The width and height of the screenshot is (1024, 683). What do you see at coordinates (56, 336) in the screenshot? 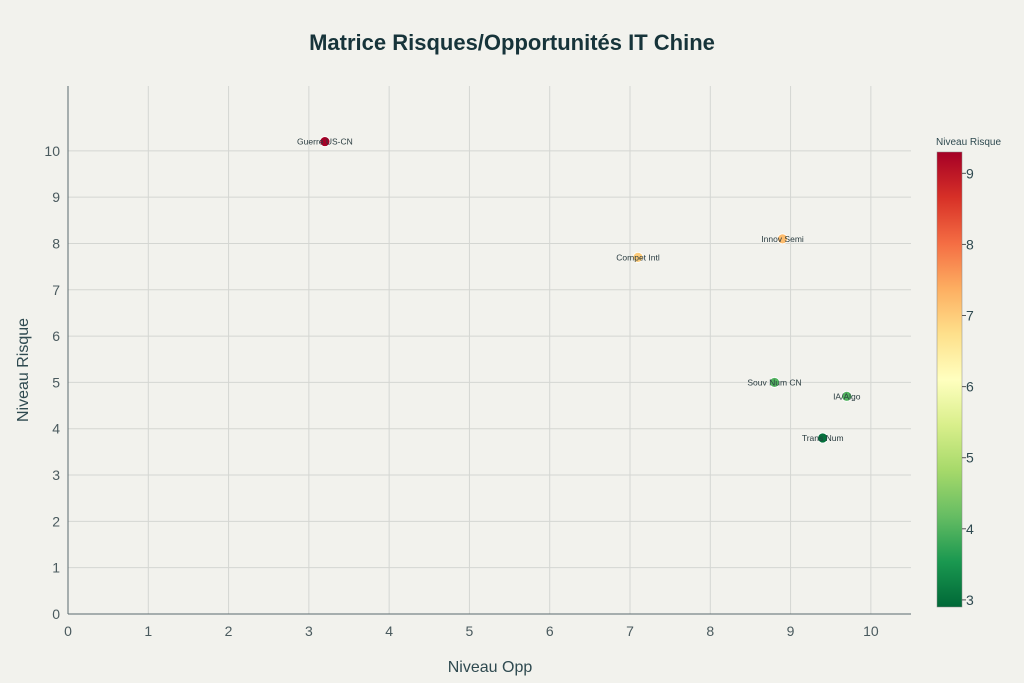
I see `y-tick-label: 6` at bounding box center [56, 336].